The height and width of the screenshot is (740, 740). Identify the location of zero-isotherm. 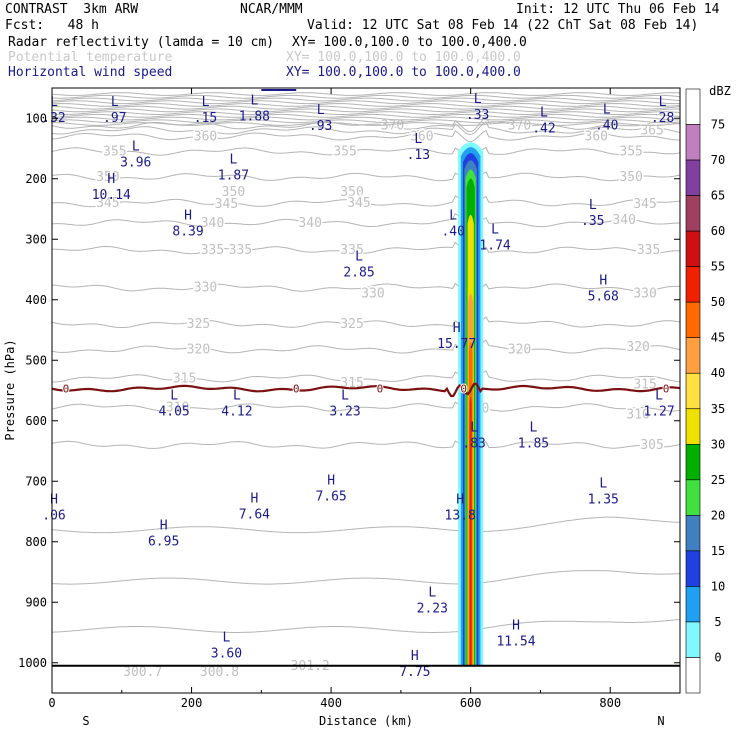
(366, 390).